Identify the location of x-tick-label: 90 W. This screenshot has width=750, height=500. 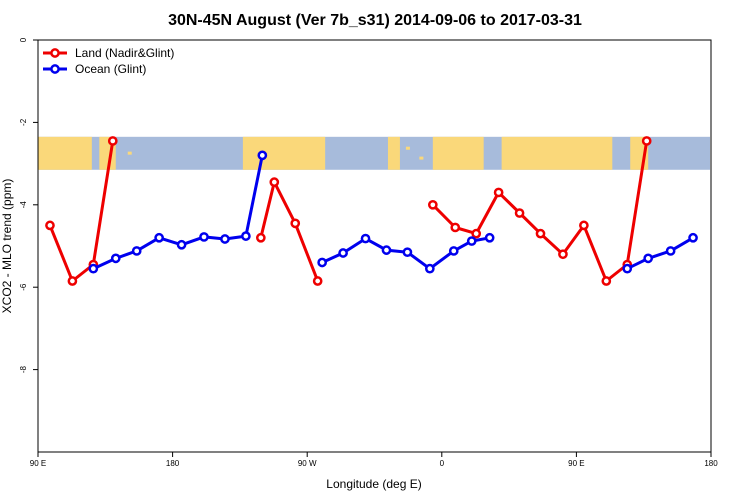
(307, 463).